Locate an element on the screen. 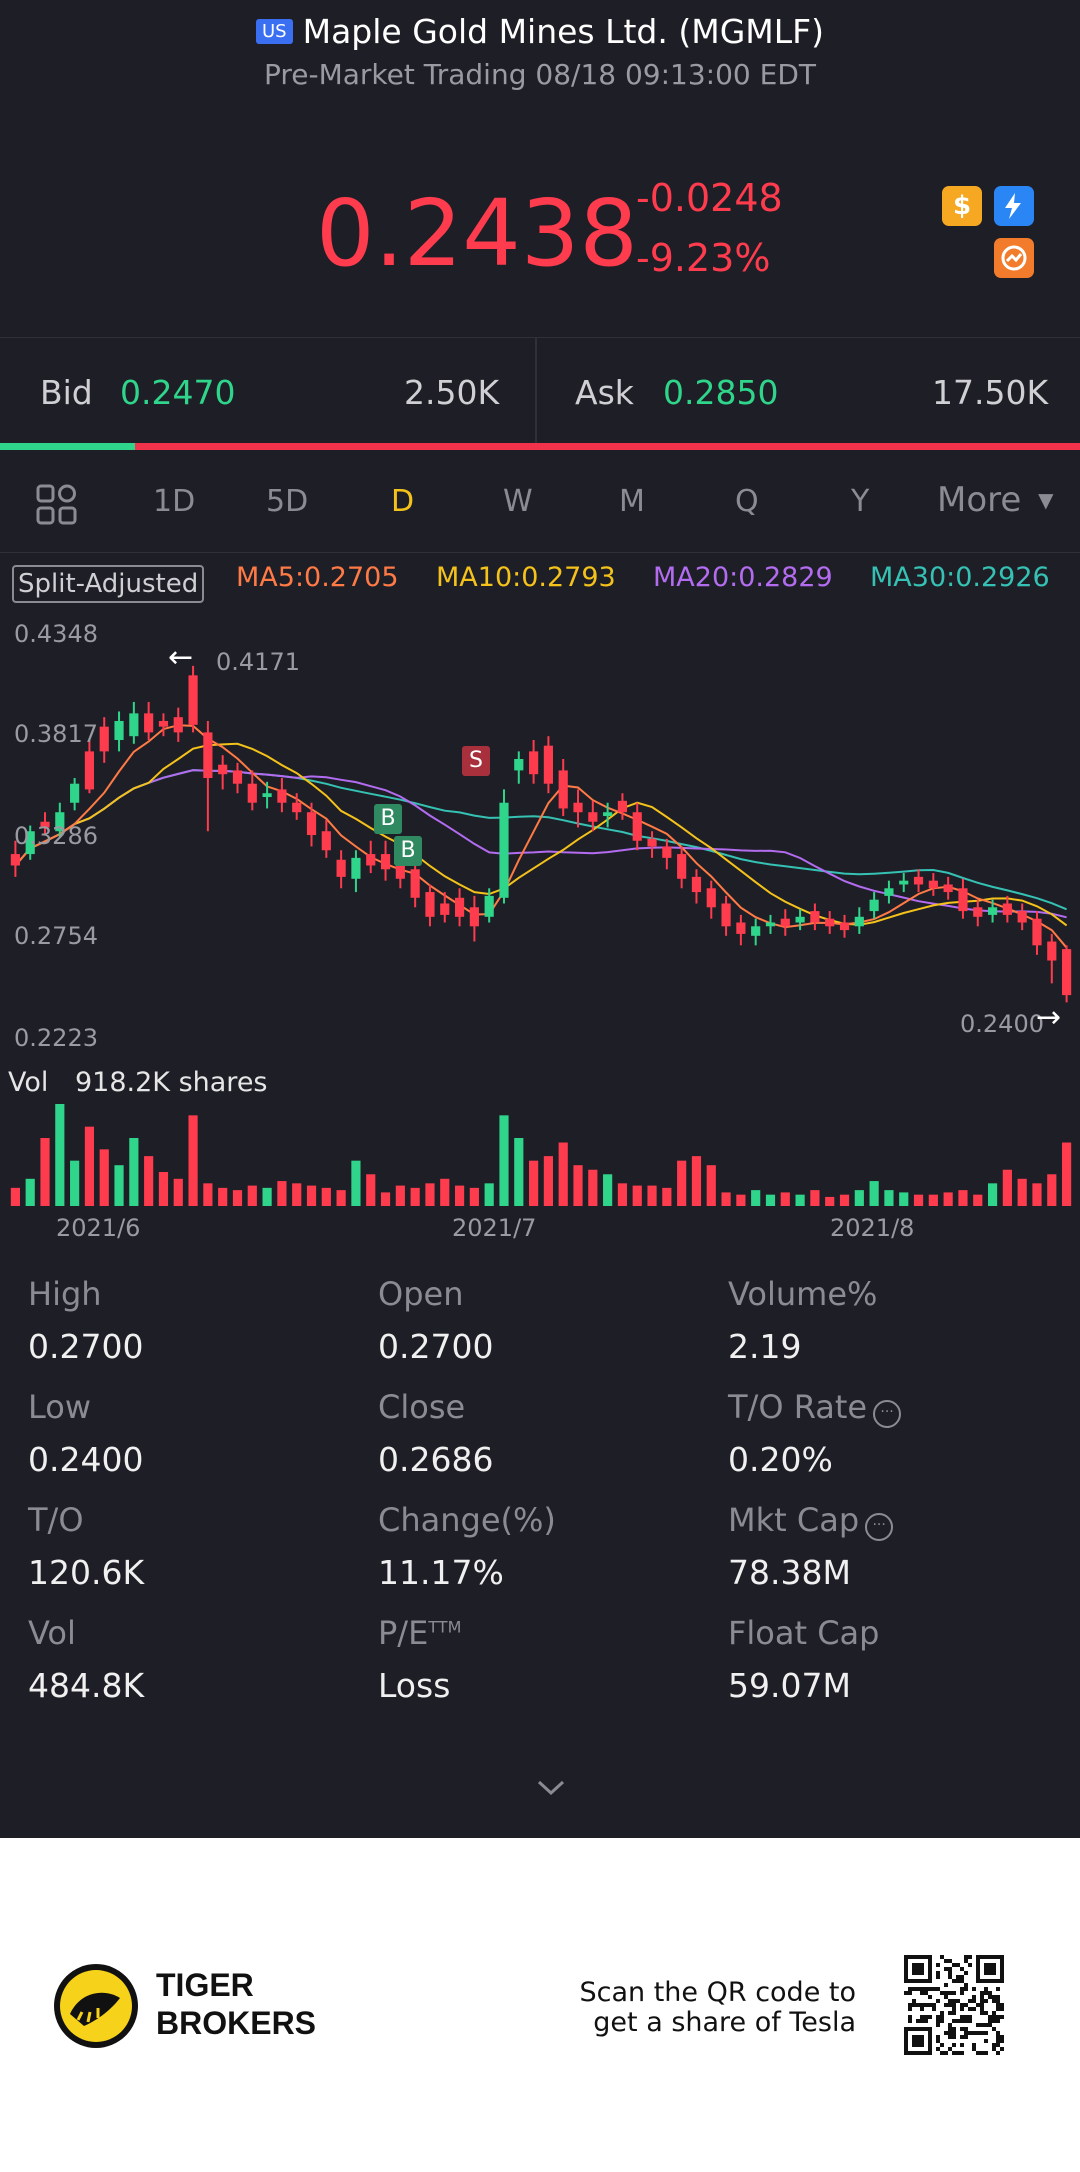 This screenshot has height=2172, width=1080. tab-5d: 5D is located at coordinates (287, 501).